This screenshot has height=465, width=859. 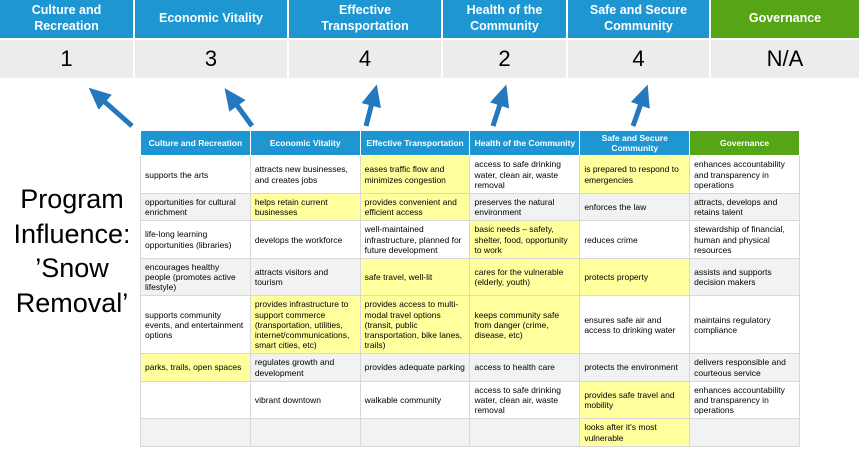 I want to click on matrix-cell: preserves the natural environment, so click(x=525, y=207).